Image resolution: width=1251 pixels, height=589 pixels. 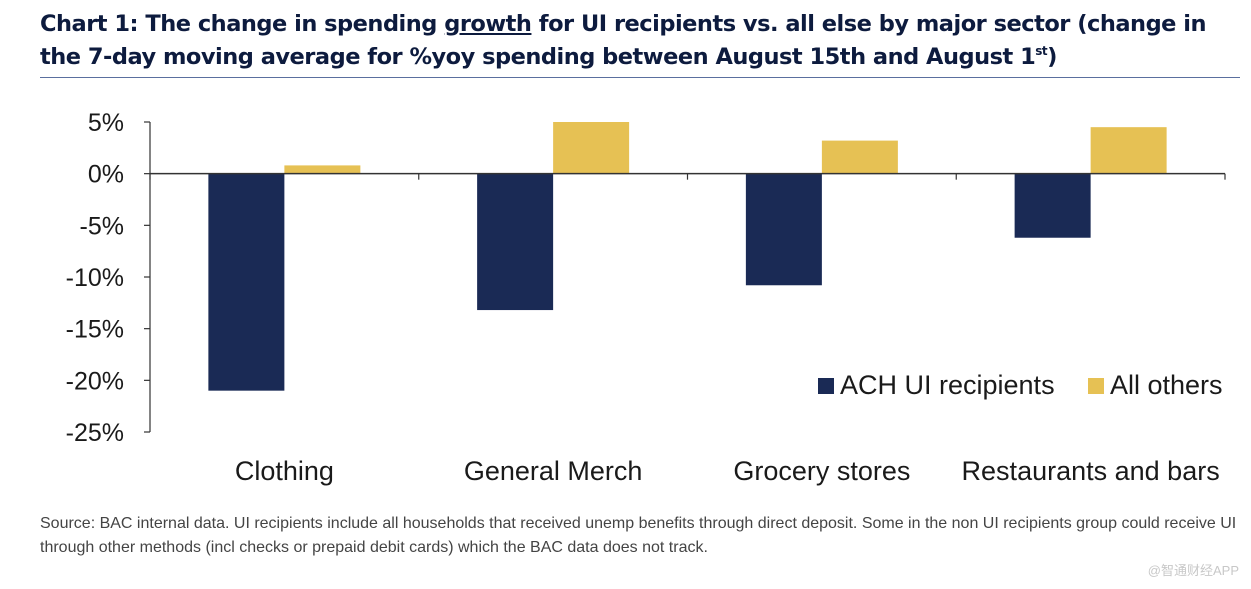 I want to click on bar-ach-ui-recipients-restaurants-and-bars, so click(x=1052, y=205).